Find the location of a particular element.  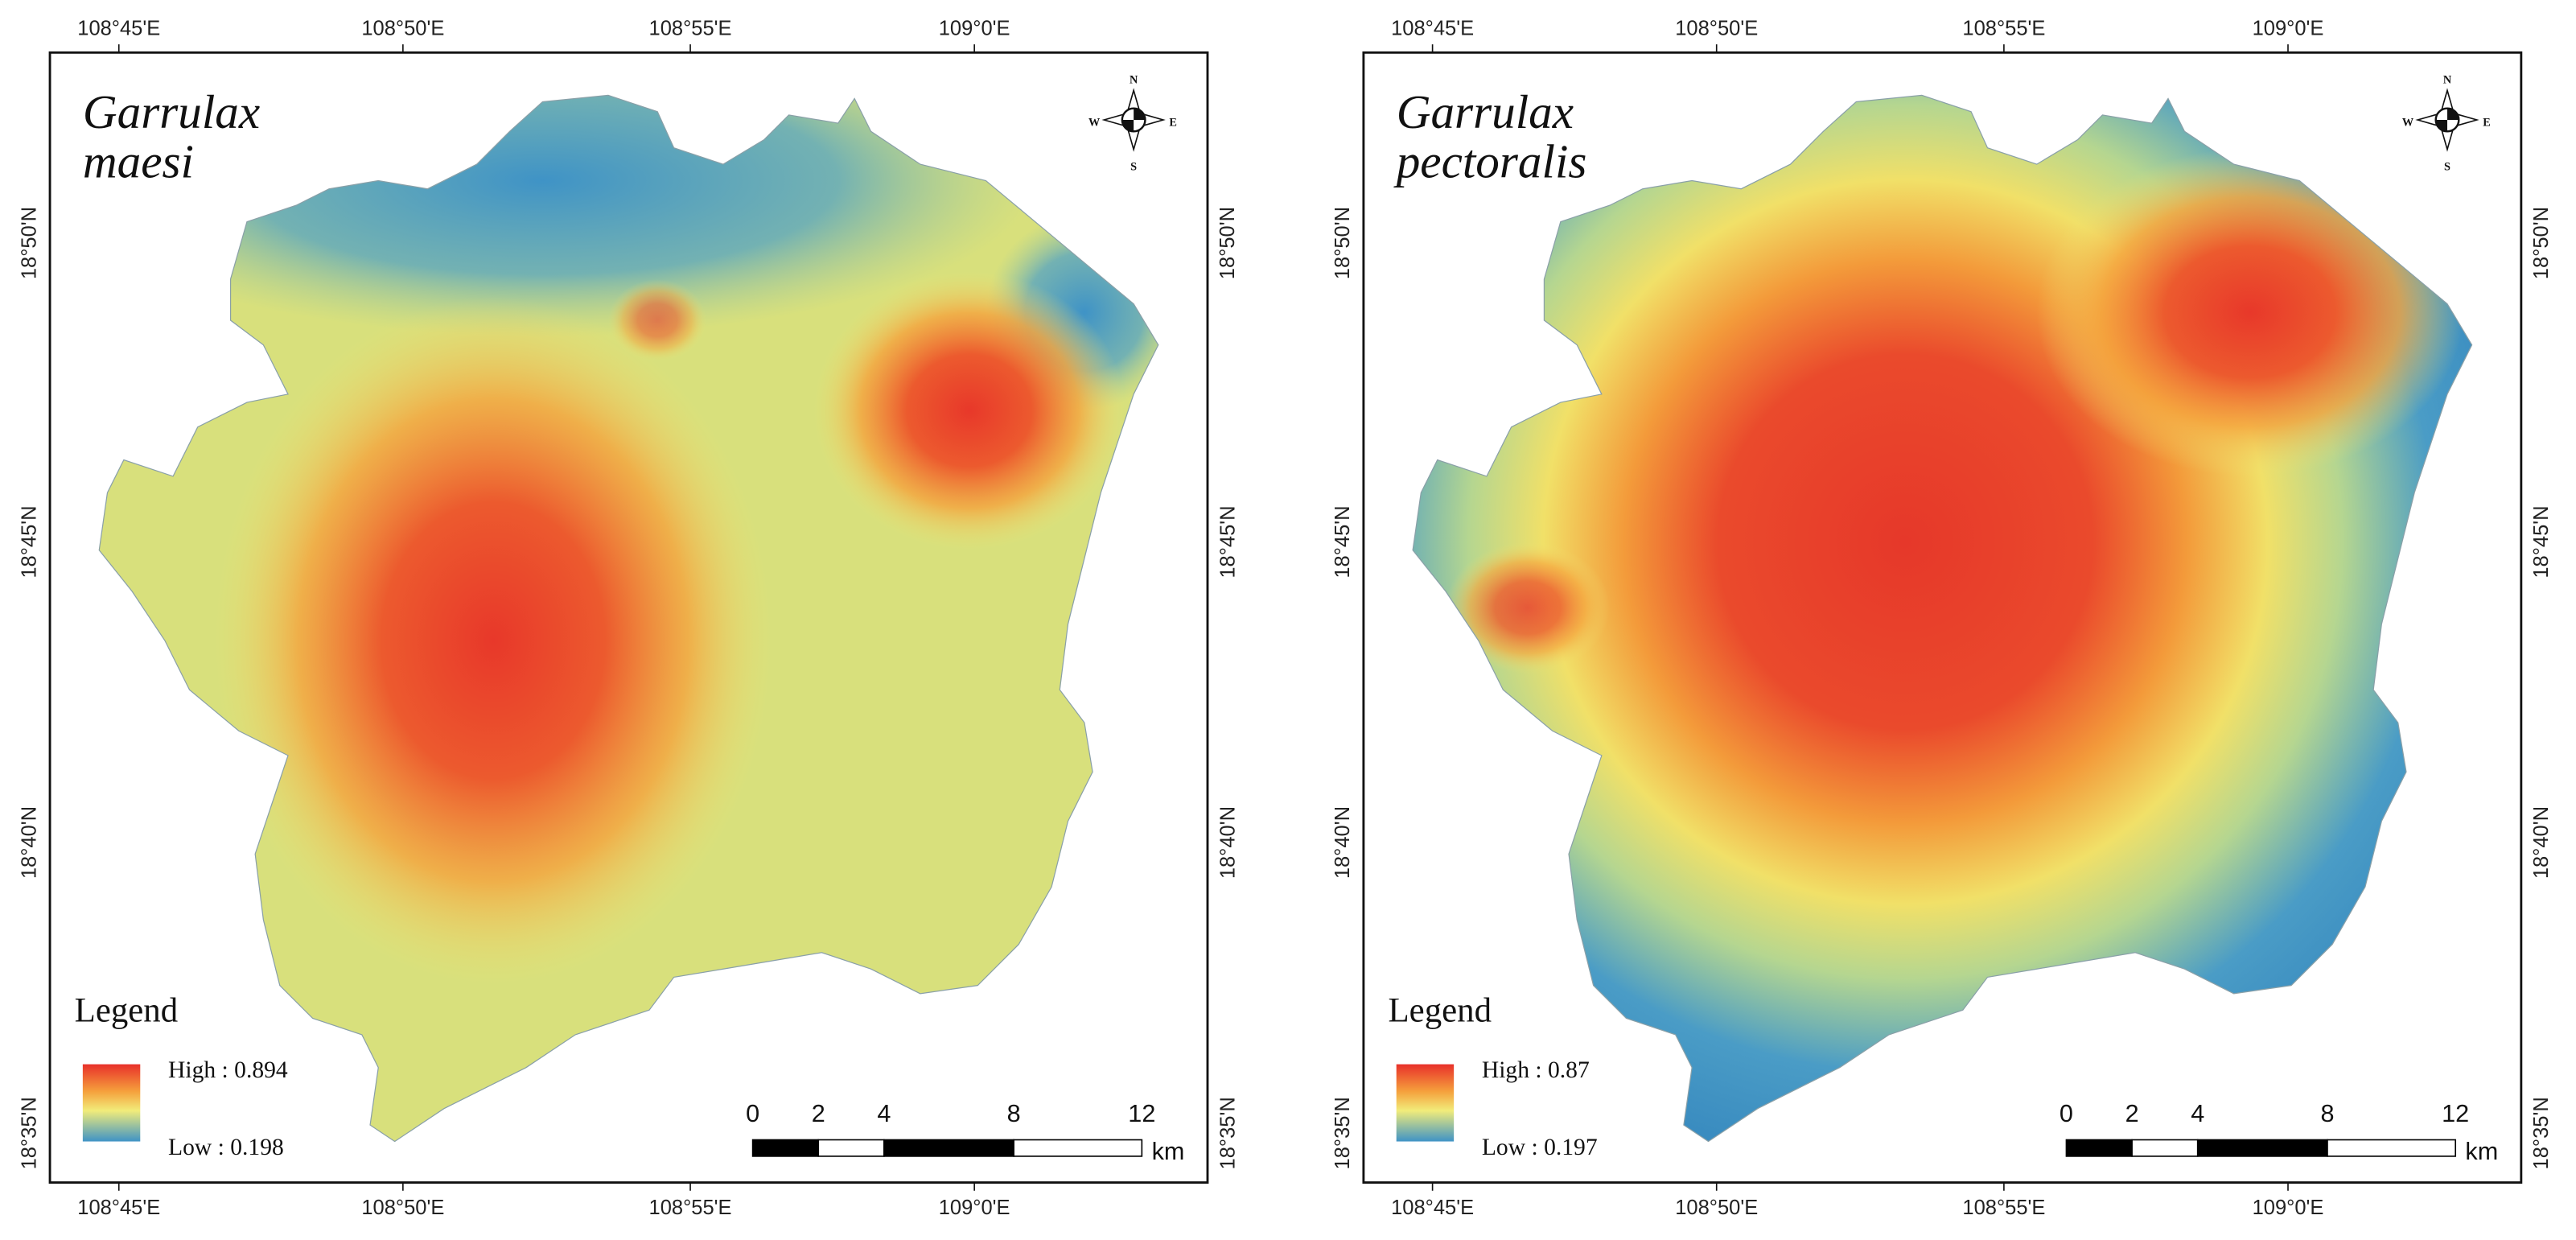

legend-high: High : 0.894 is located at coordinates (228, 1070).